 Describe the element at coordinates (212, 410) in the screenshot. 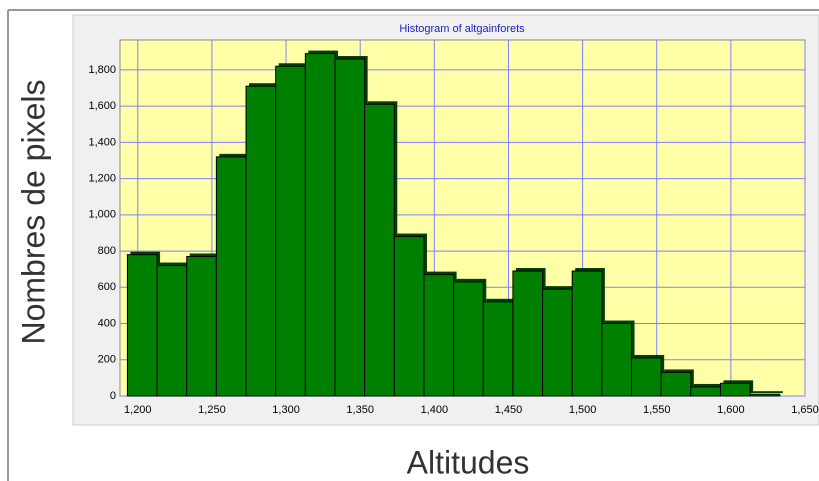

I see `x-tick-label: 1,250` at that location.